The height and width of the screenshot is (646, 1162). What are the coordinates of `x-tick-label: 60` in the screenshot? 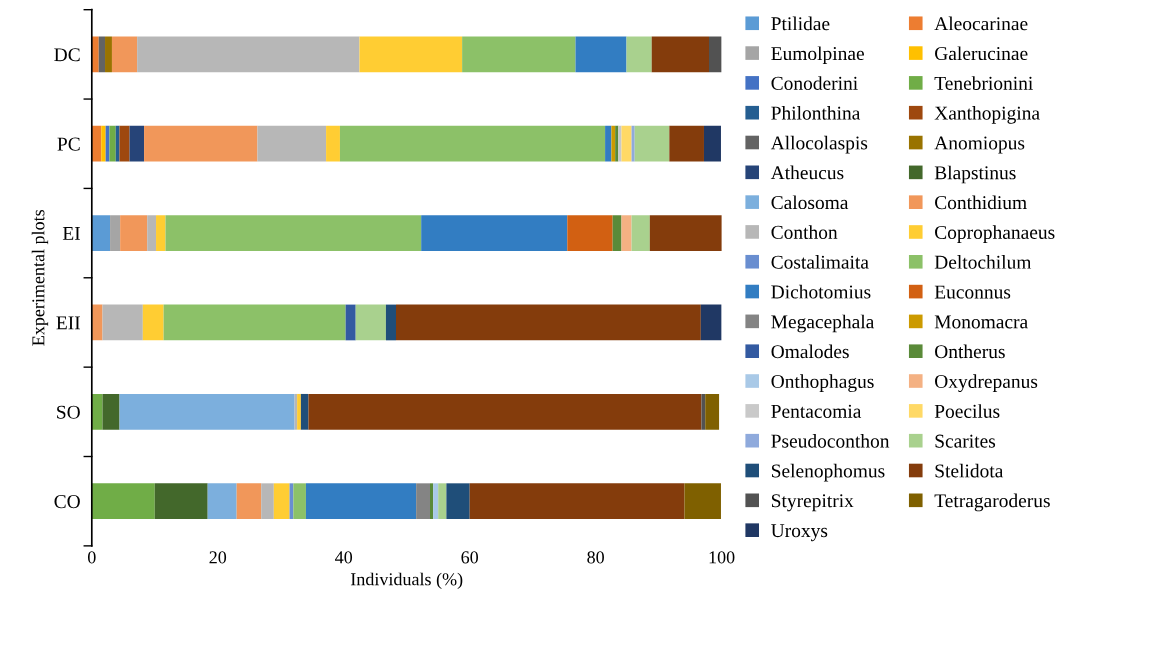 It's located at (470, 557).